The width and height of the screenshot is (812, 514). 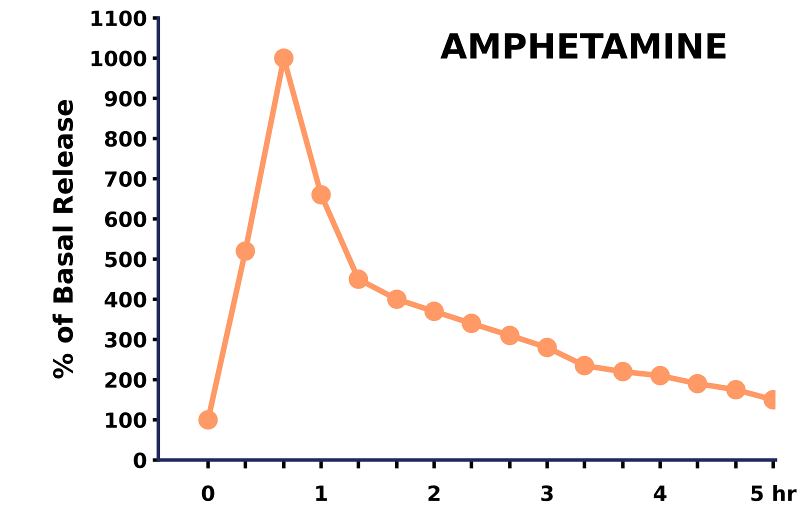 What do you see at coordinates (125, 139) in the screenshot?
I see `y-tick-label: 800` at bounding box center [125, 139].